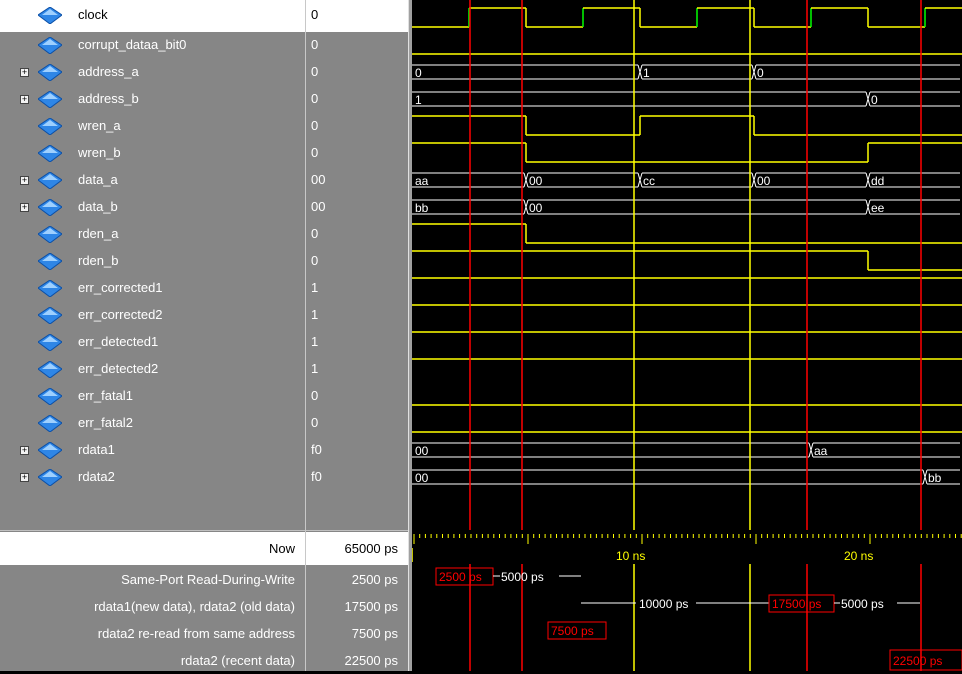 The width and height of the screenshot is (962, 674). I want to click on signal-row-err_detected1: err_detected1, so click(152, 342).